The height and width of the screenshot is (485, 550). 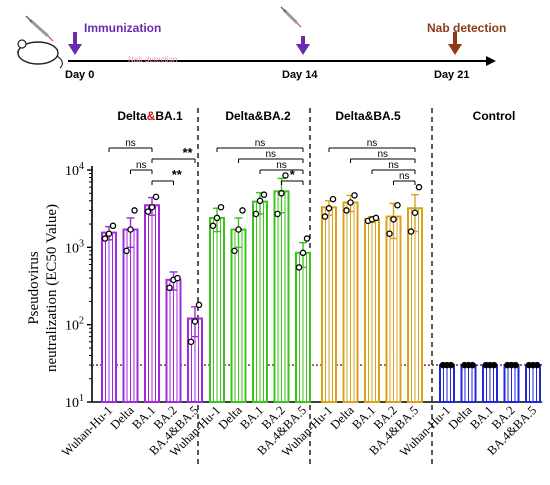 What do you see at coordinates (74, 170) in the screenshot?
I see `y-tick-label: 10⁴` at bounding box center [74, 170].